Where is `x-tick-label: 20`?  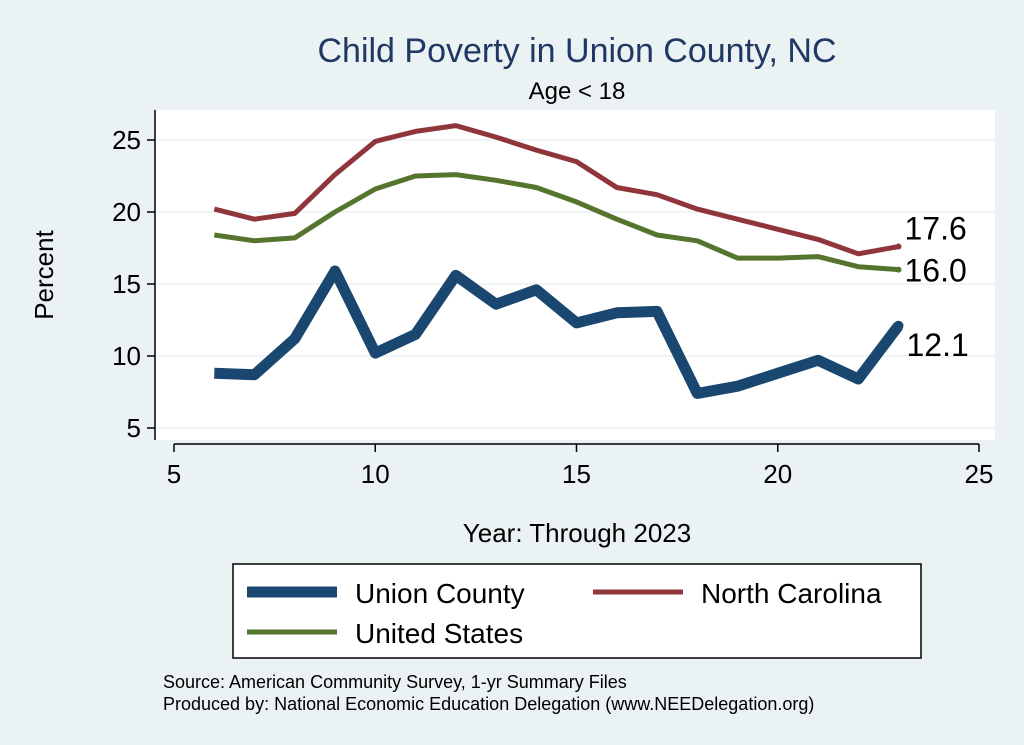
x-tick-label: 20 is located at coordinates (777, 474).